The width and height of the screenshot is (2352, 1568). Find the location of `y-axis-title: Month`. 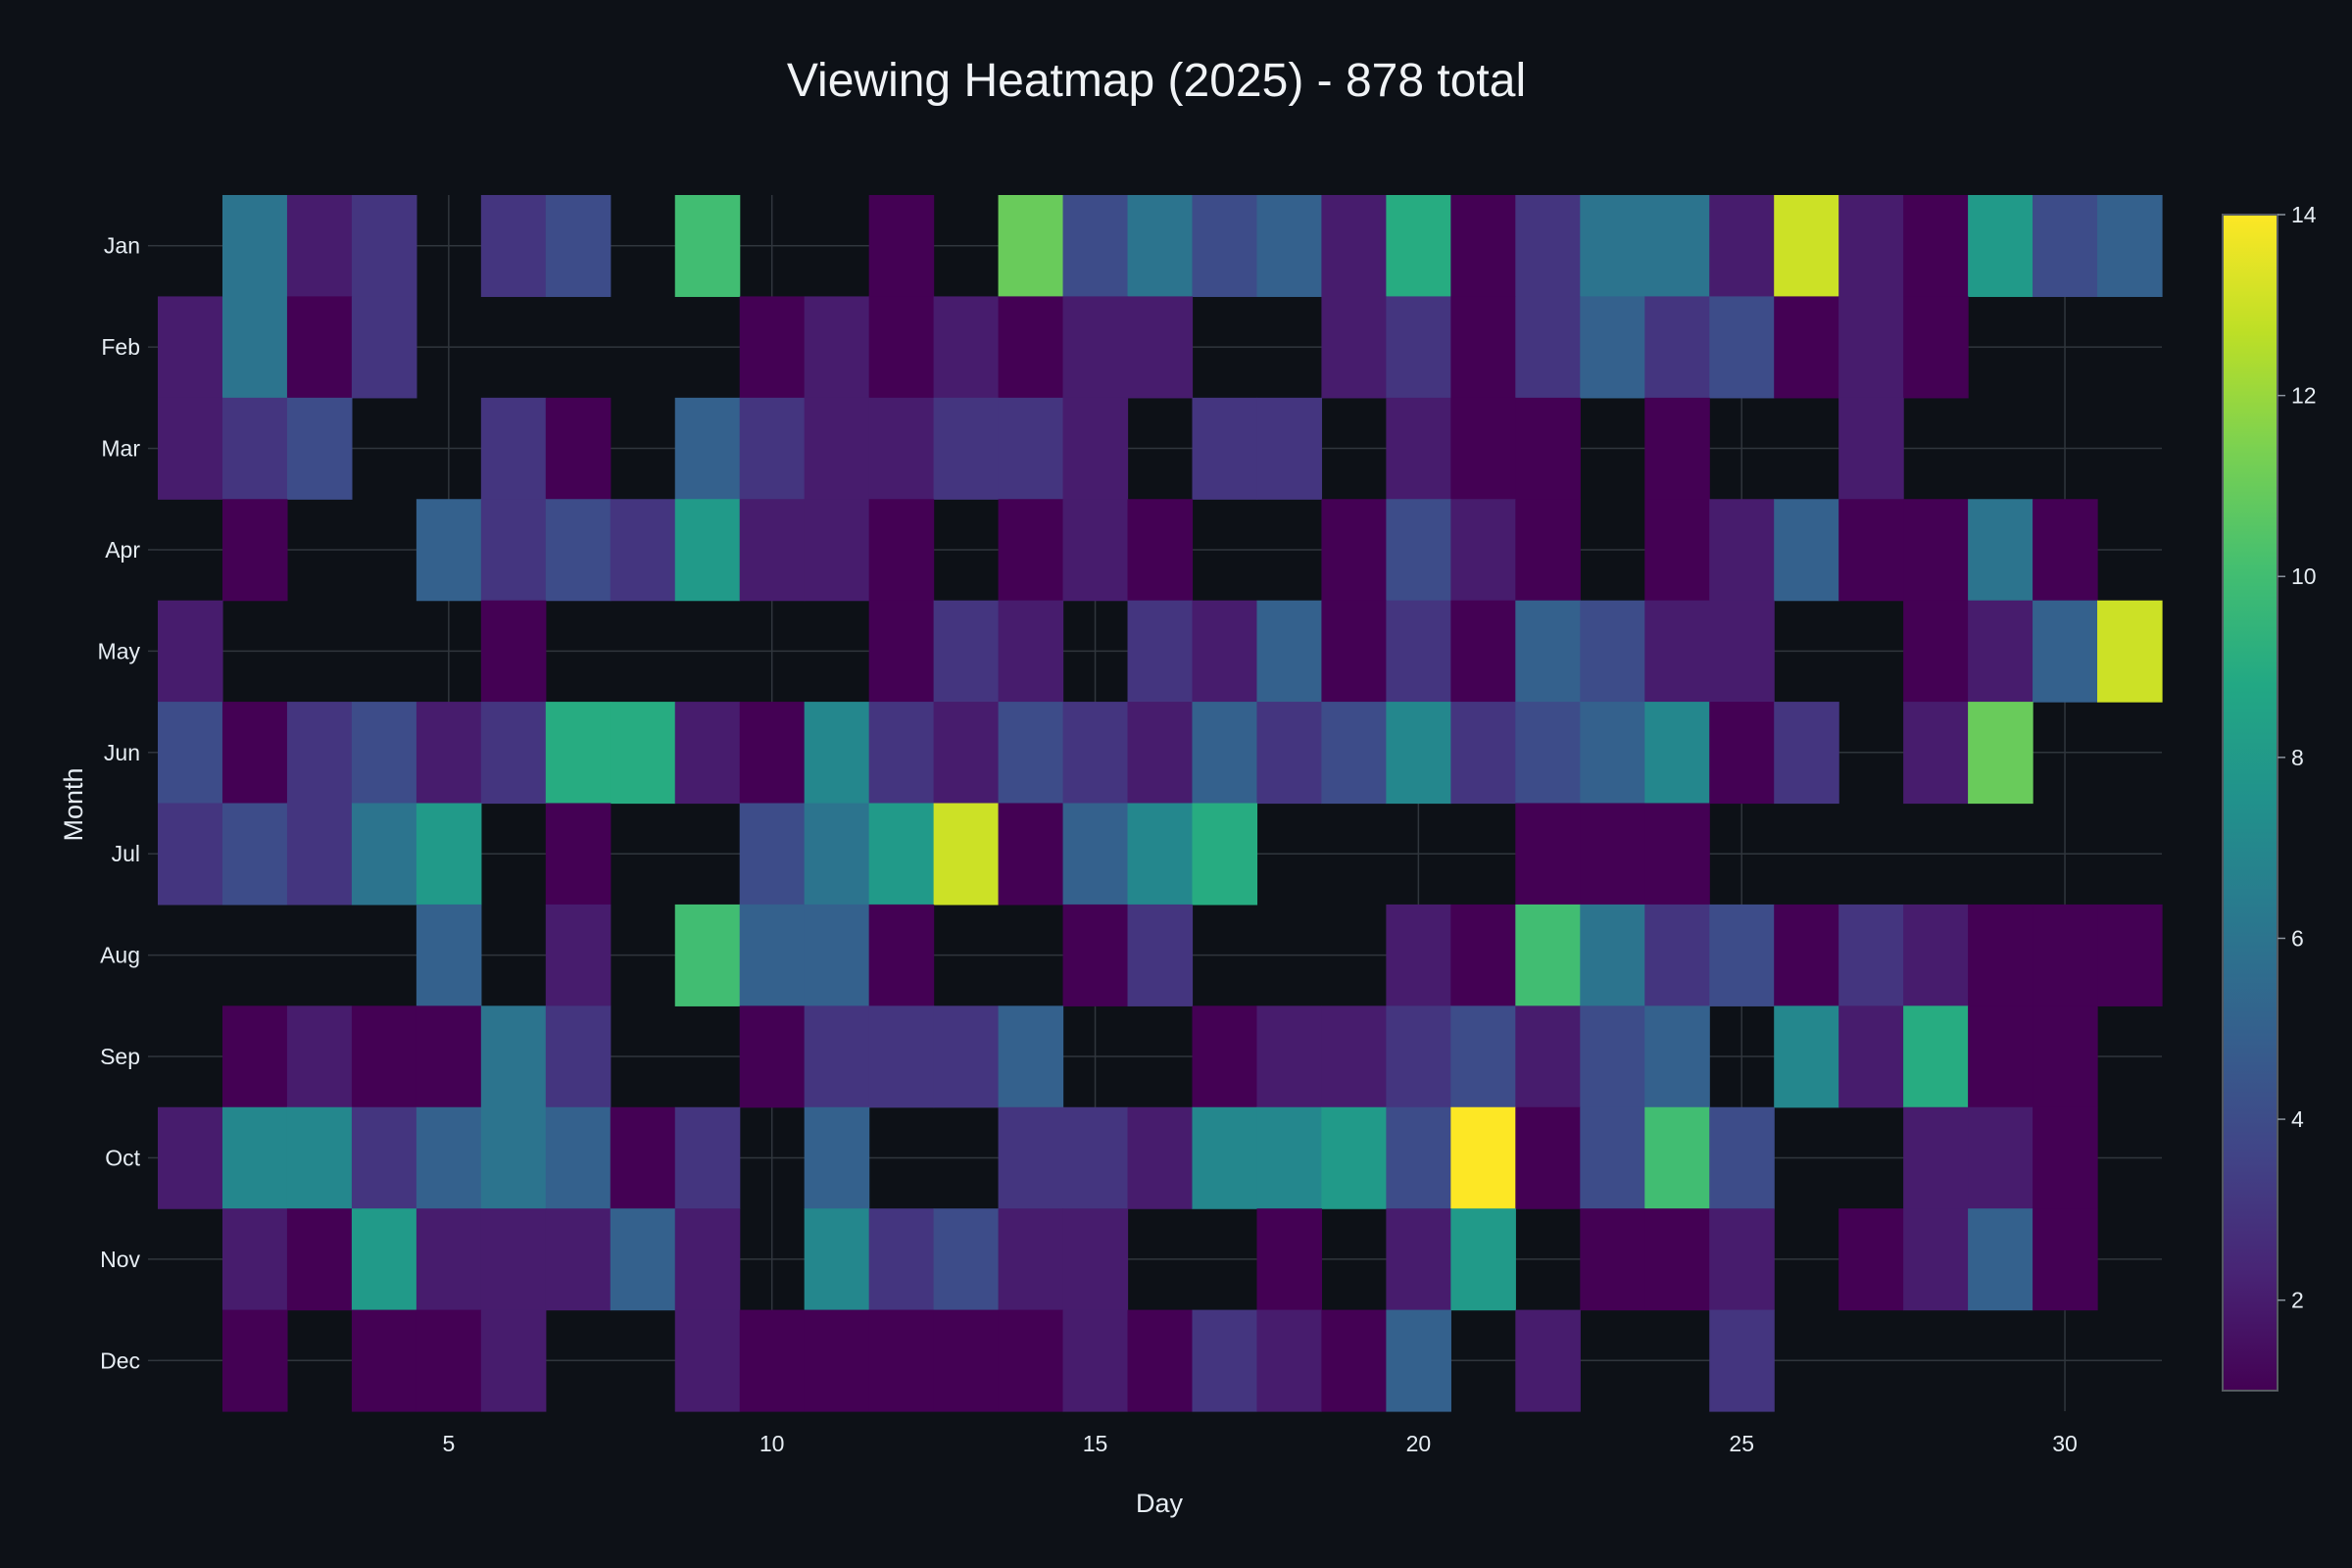

y-axis-title: Month is located at coordinates (73, 804).